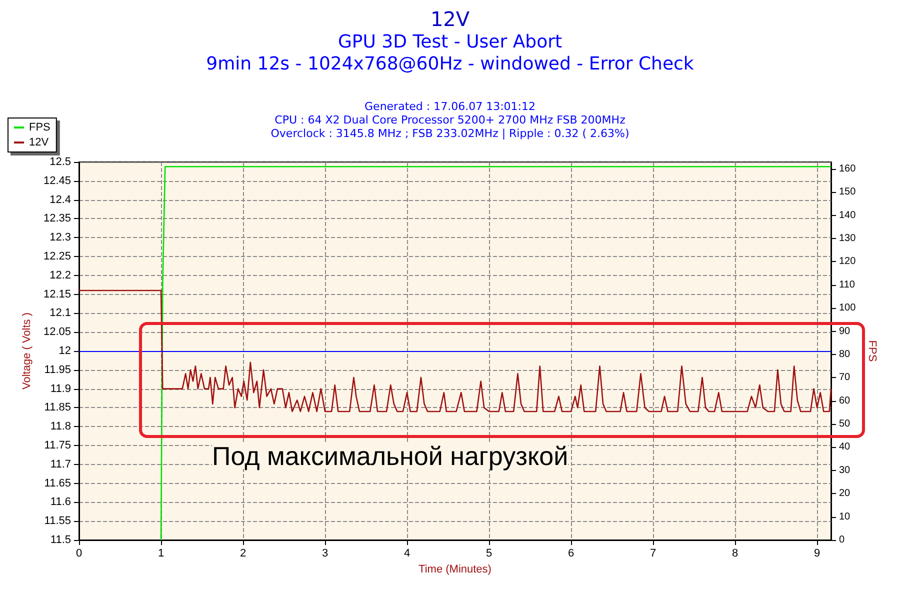  What do you see at coordinates (845, 424) in the screenshot?
I see `y2-tick-label: 50` at bounding box center [845, 424].